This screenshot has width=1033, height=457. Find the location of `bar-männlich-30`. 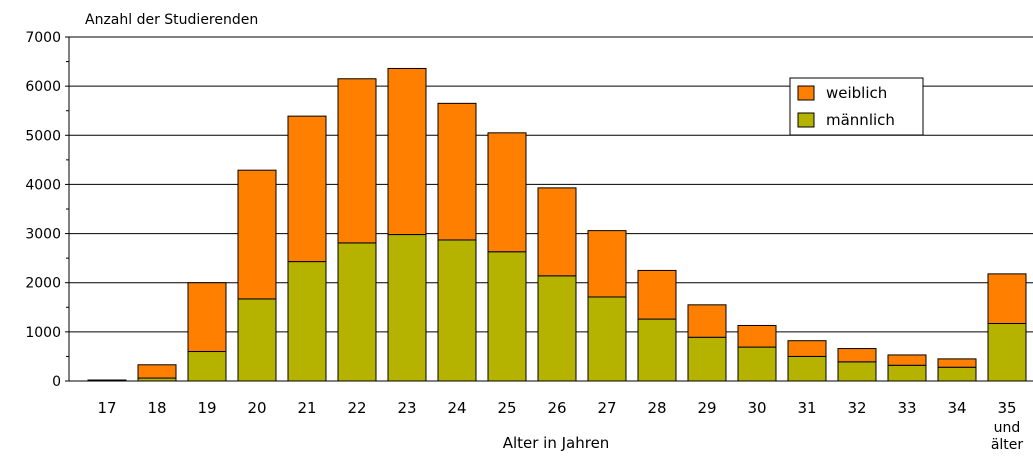

bar-männlich-30 is located at coordinates (757, 364).